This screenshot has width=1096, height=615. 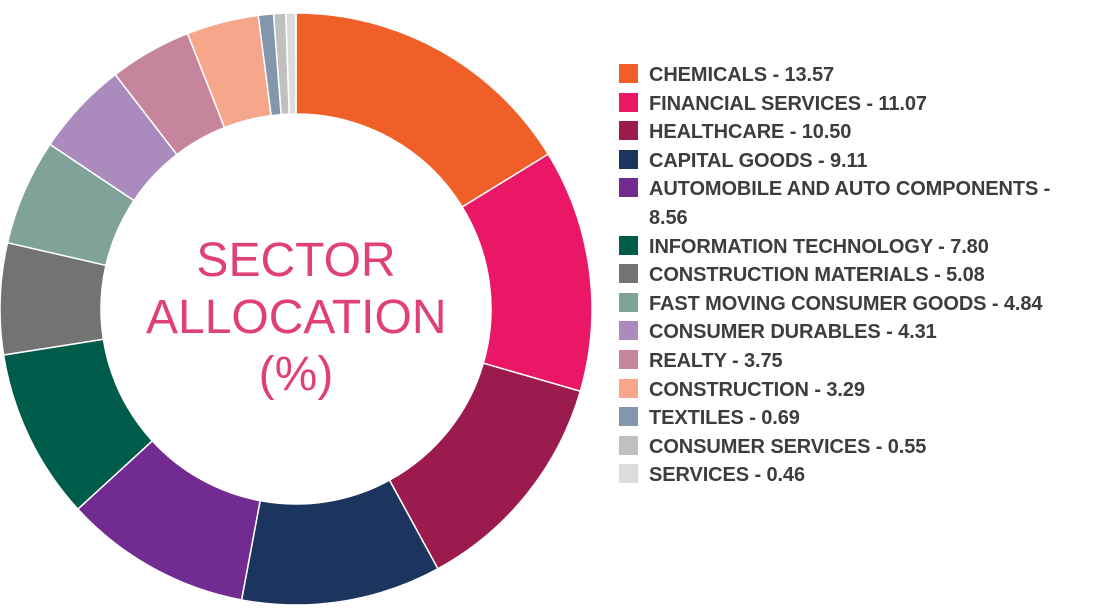 I want to click on legend-label: FINANCIAL SERVICES - 11.07, so click(x=788, y=103).